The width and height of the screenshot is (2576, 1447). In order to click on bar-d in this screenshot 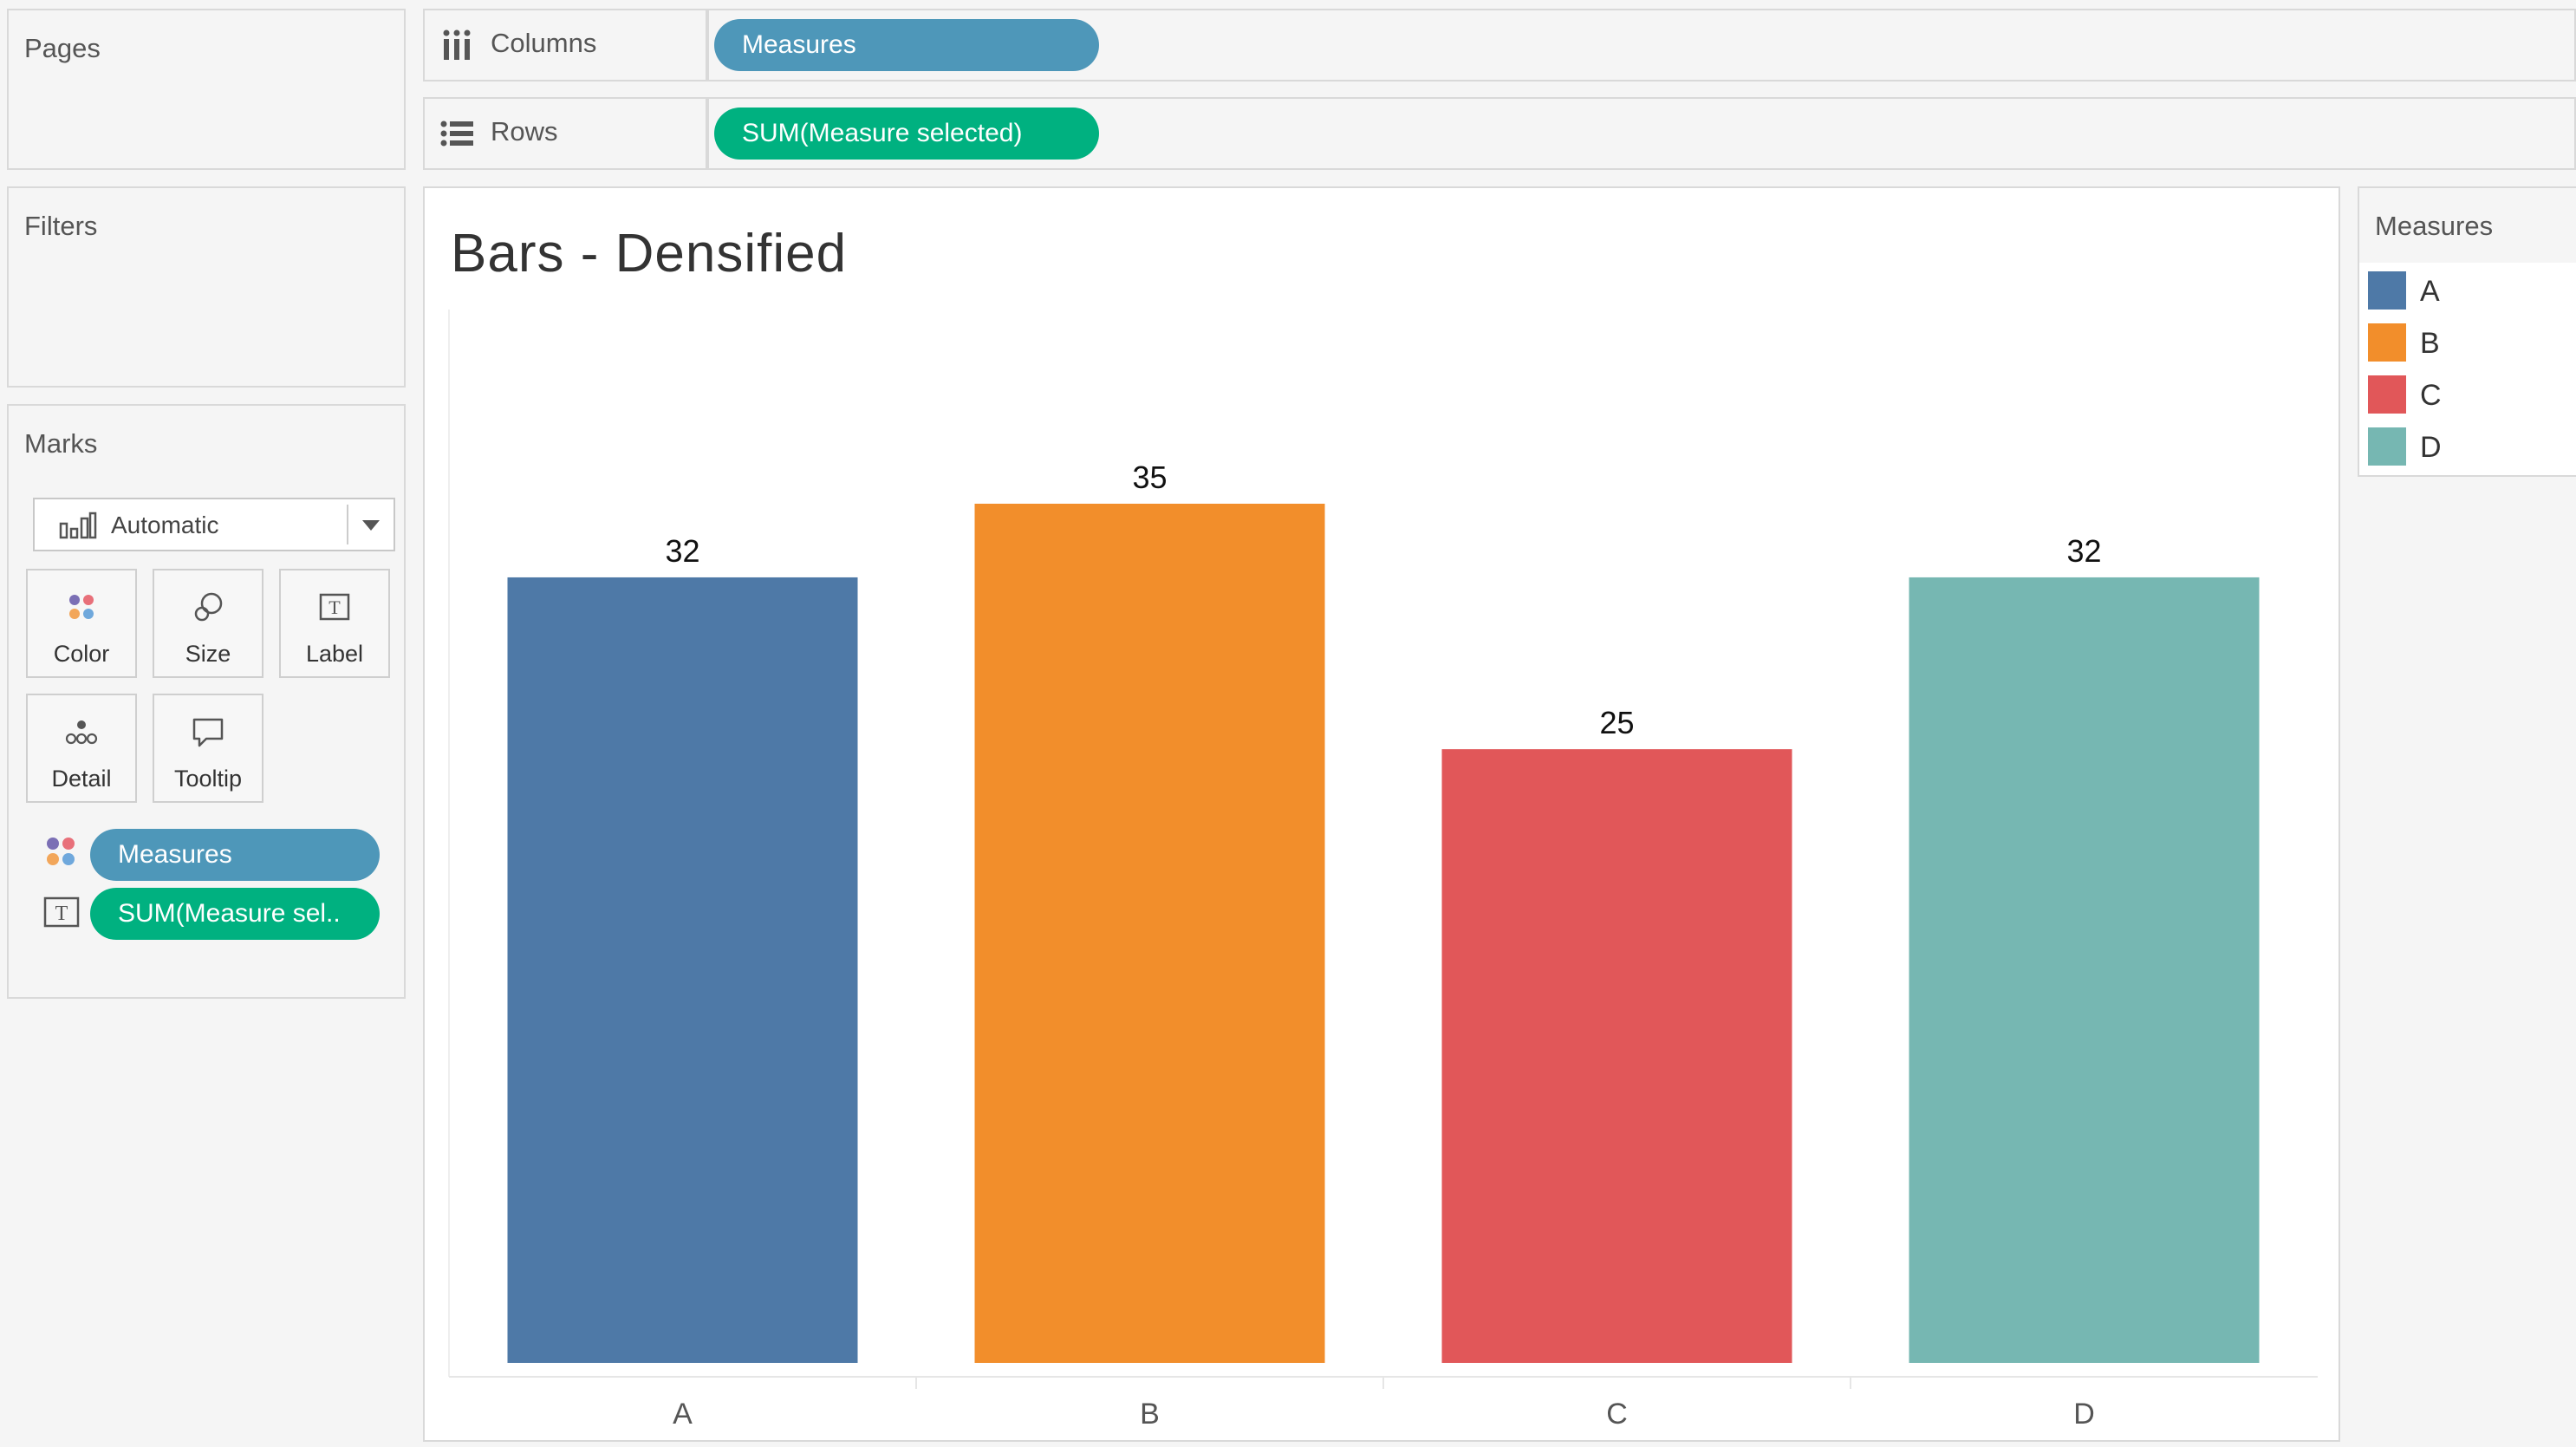, I will do `click(2084, 970)`.